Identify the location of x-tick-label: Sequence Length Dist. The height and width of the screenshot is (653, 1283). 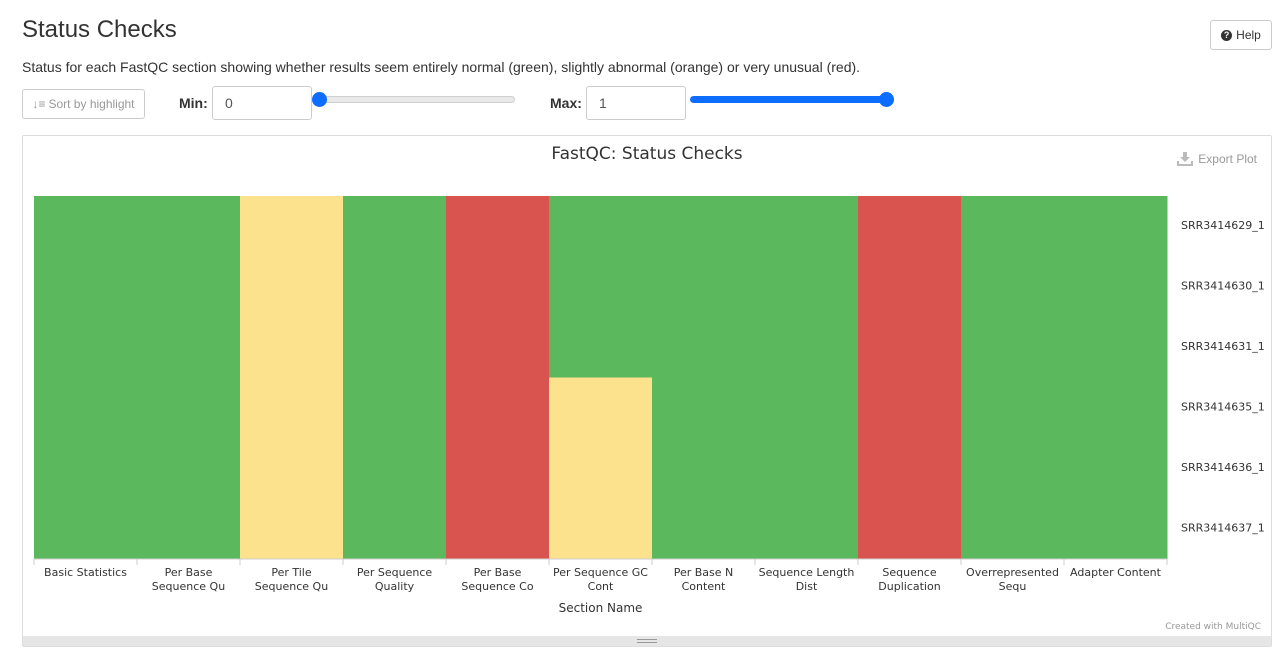
(807, 579).